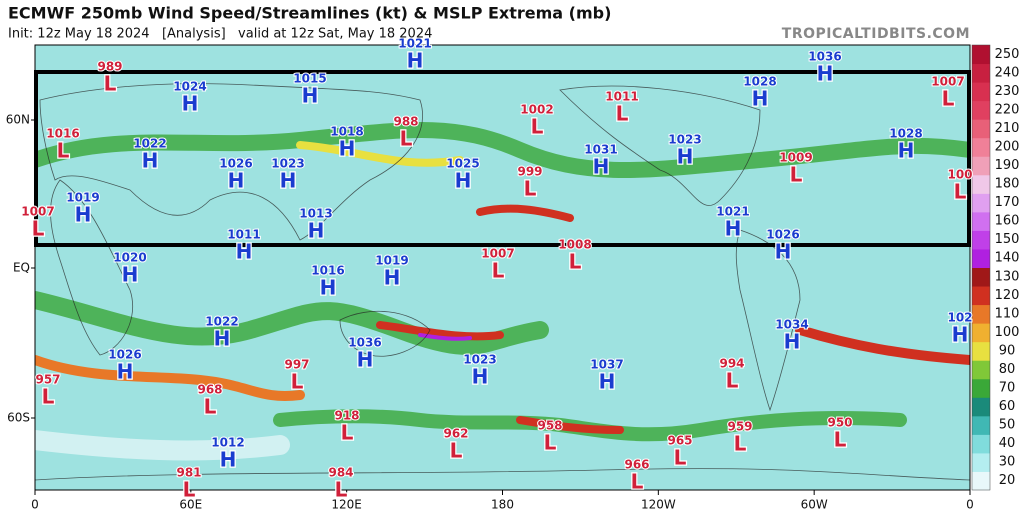 Image resolution: width=1024 pixels, height=512 pixels. What do you see at coordinates (21, 268) in the screenshot?
I see `lat-label: EQ` at bounding box center [21, 268].